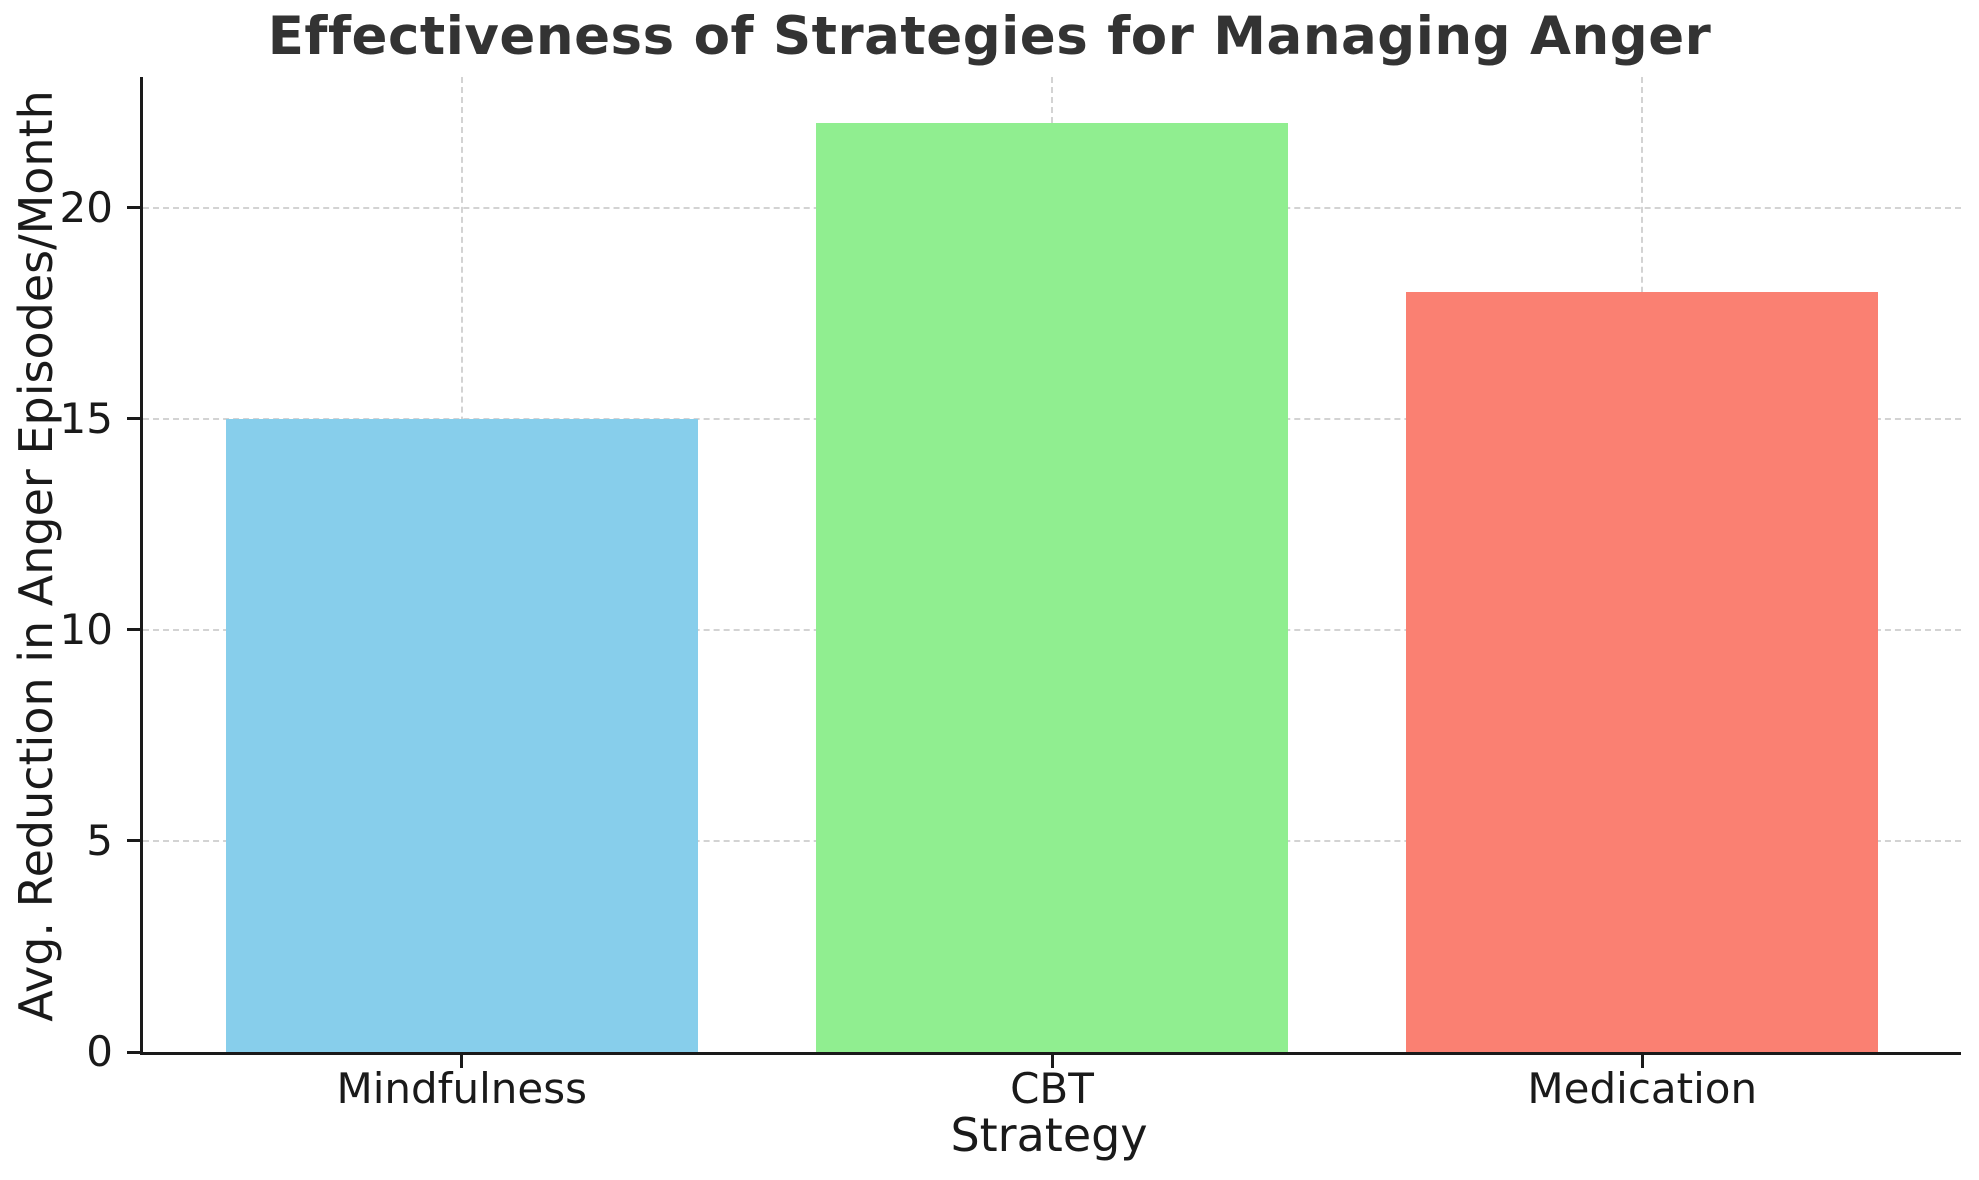 Image resolution: width=1979 pixels, height=1180 pixels. I want to click on x-axis-label: Strategy, so click(1049, 1135).